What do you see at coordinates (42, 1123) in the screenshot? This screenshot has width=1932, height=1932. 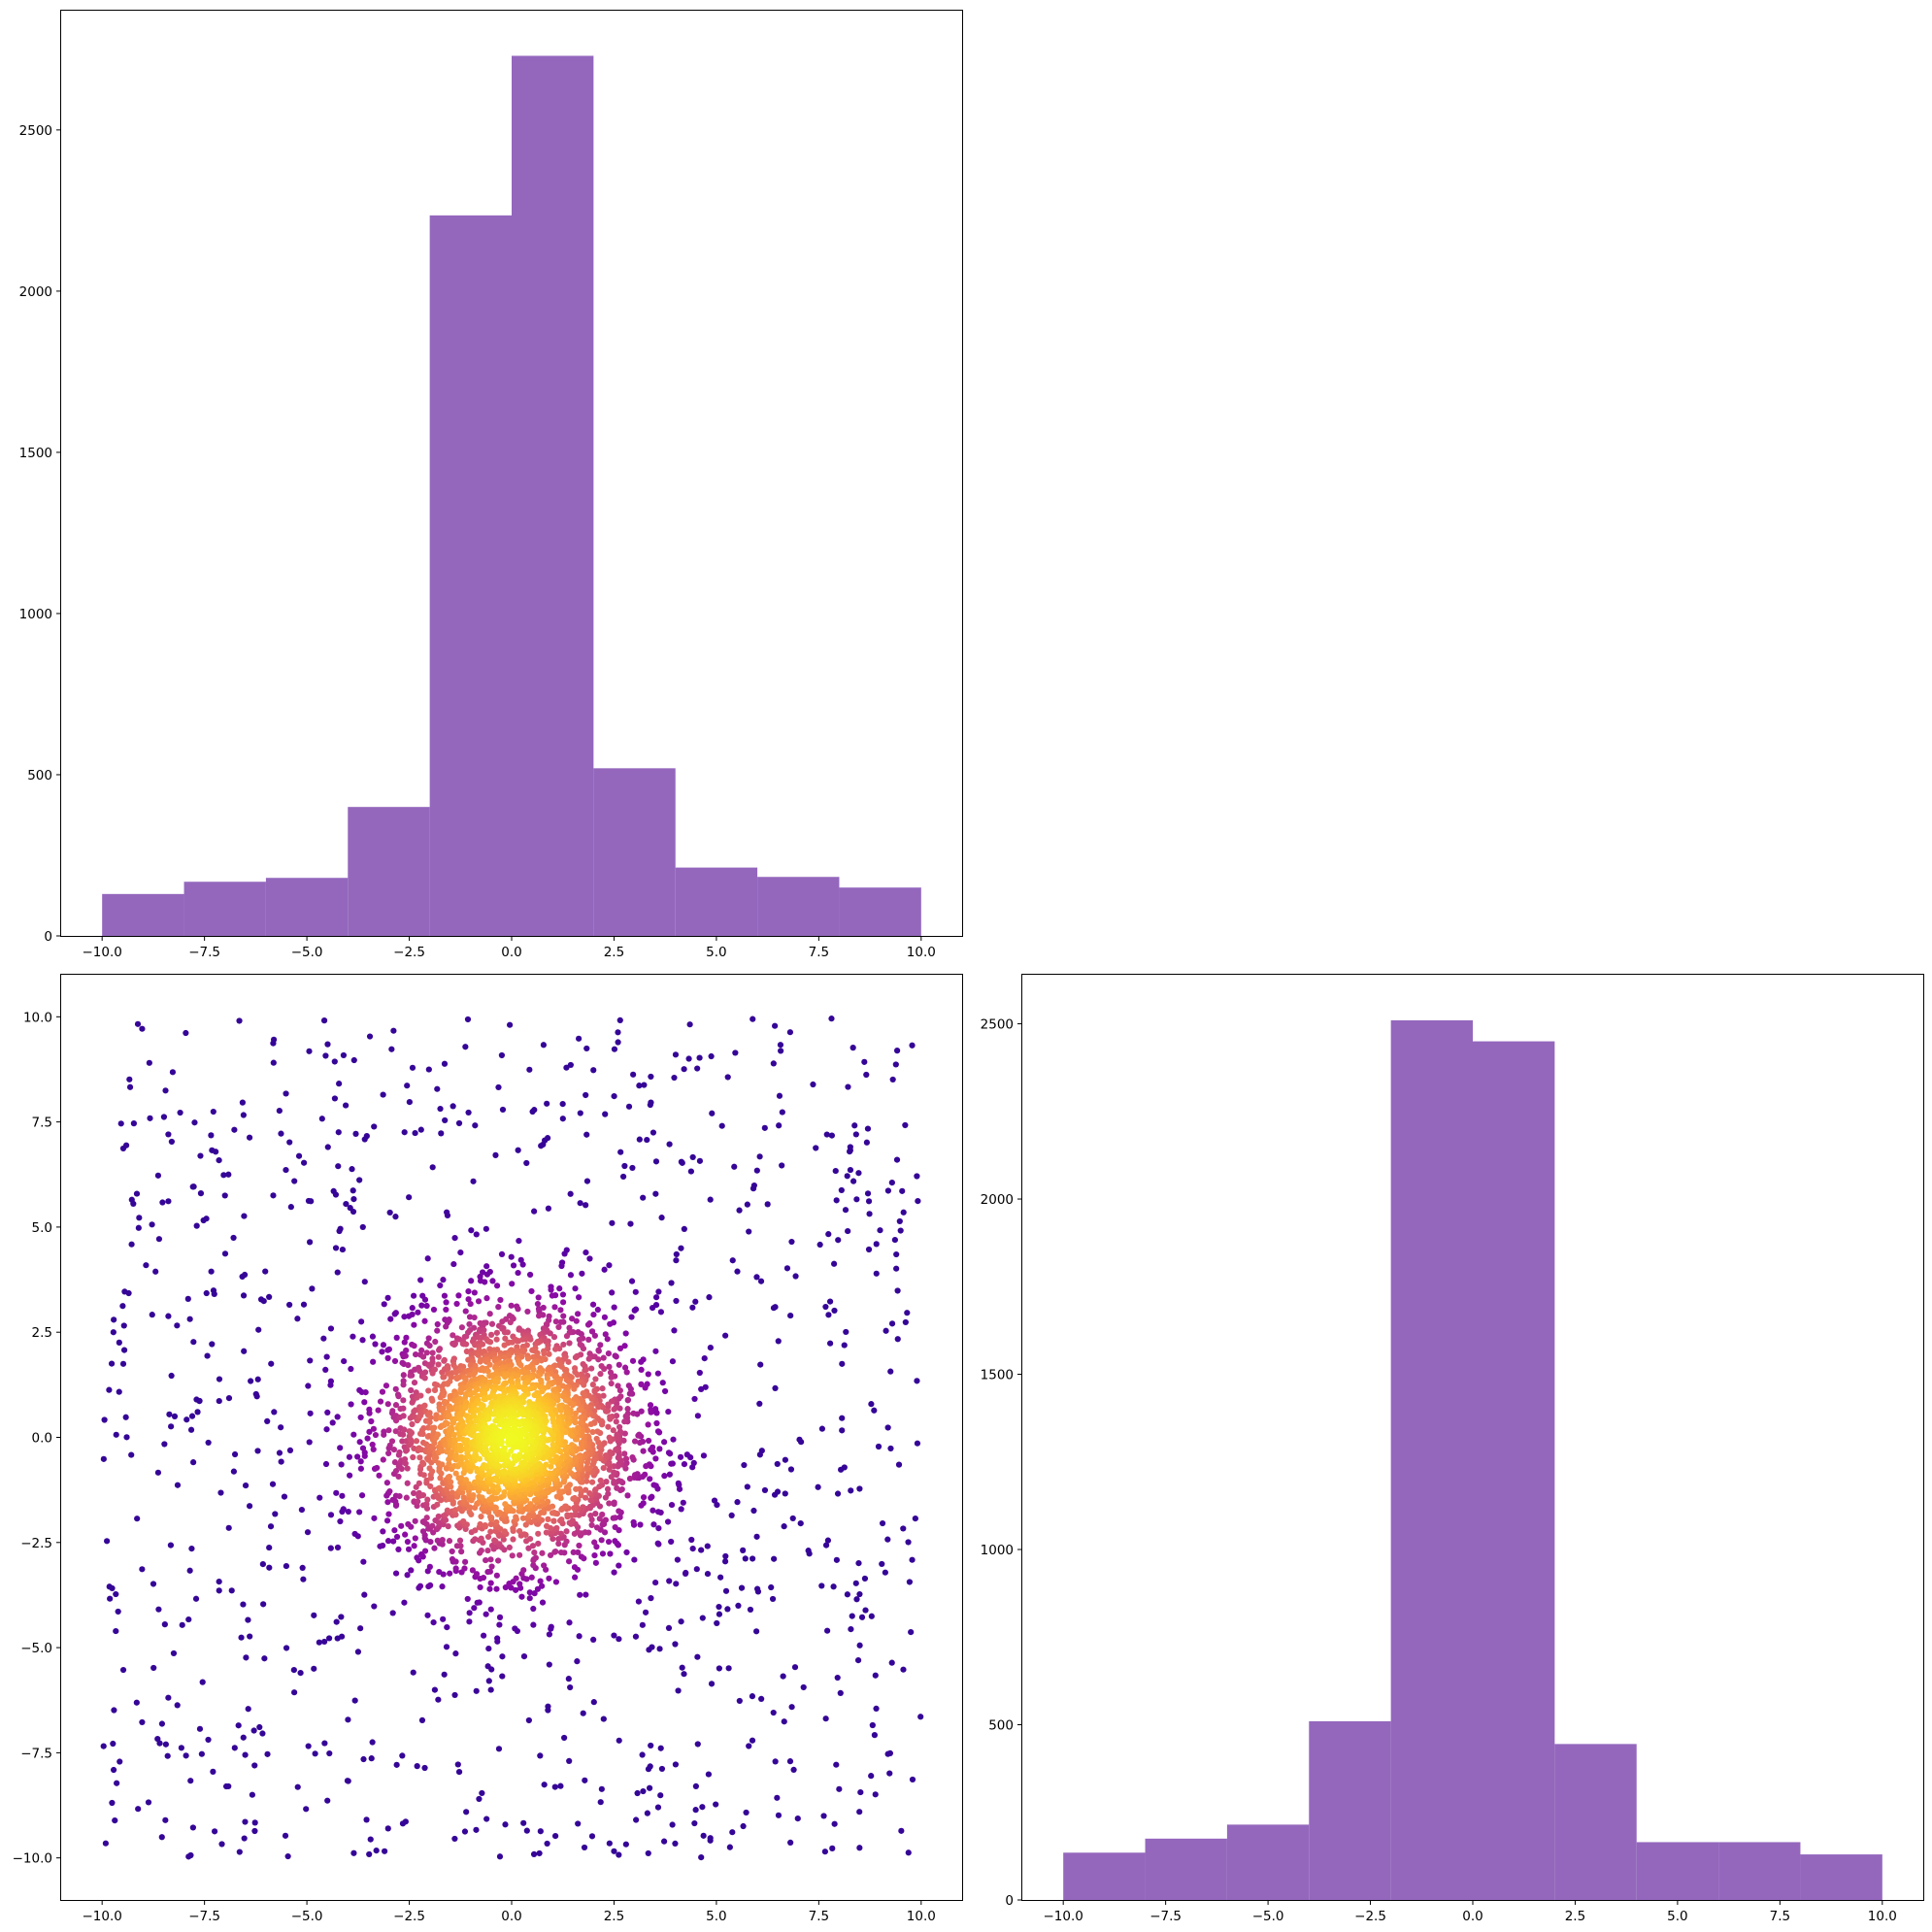 I see `y-tick-label: 7.5` at bounding box center [42, 1123].